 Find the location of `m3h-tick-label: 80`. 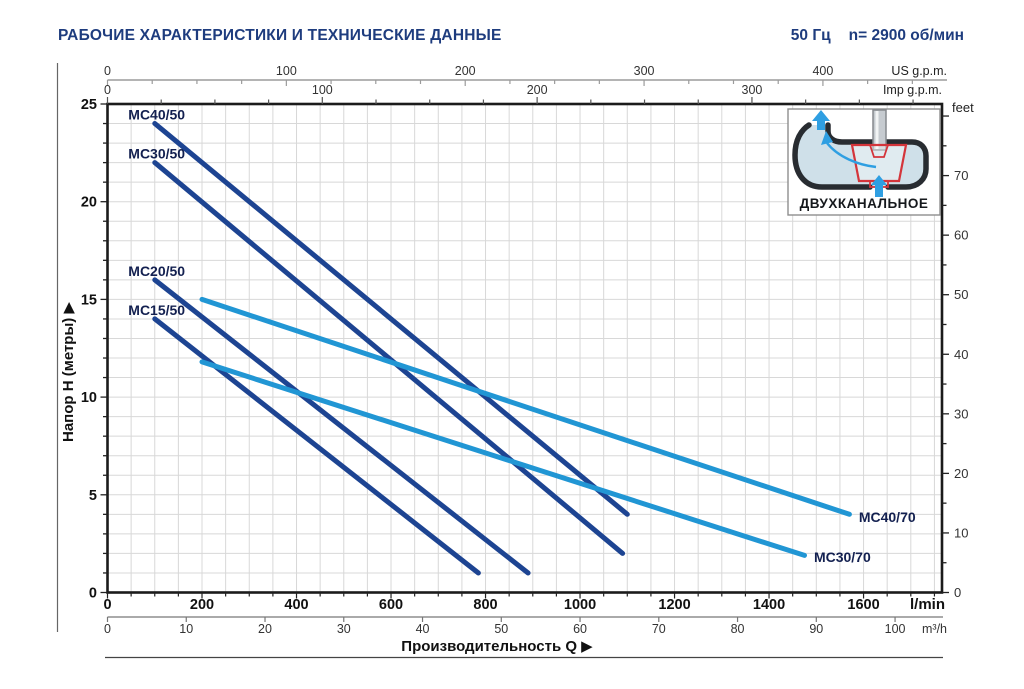

m3h-tick-label: 80 is located at coordinates (738, 629).